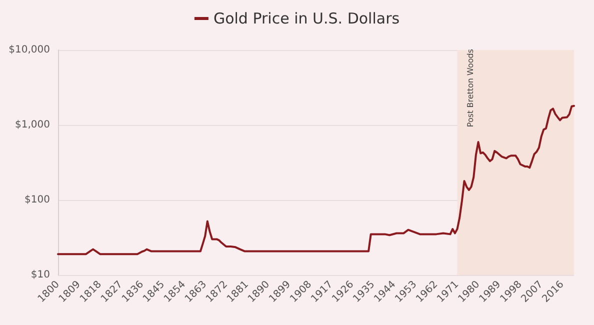 The image size is (594, 325). I want to click on band-label: Post Bretton Woods, so click(470, 88).